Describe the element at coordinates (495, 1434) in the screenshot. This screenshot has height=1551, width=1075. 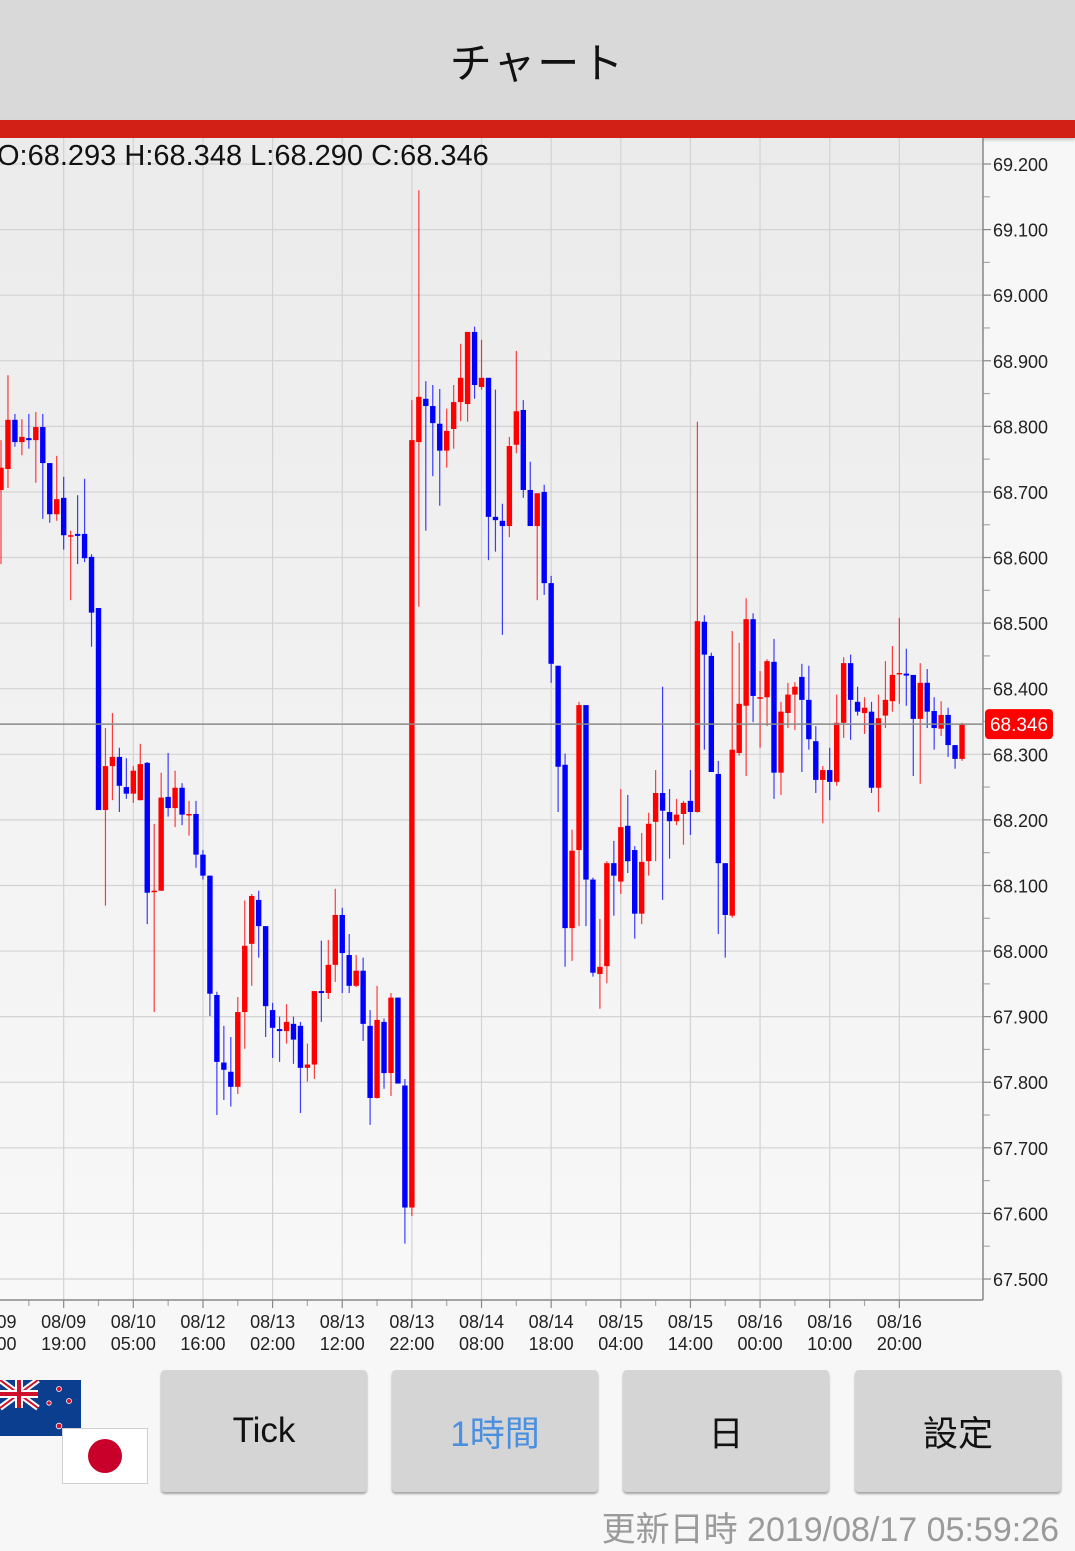
I see `1-hour-button-label: 1時間` at that location.